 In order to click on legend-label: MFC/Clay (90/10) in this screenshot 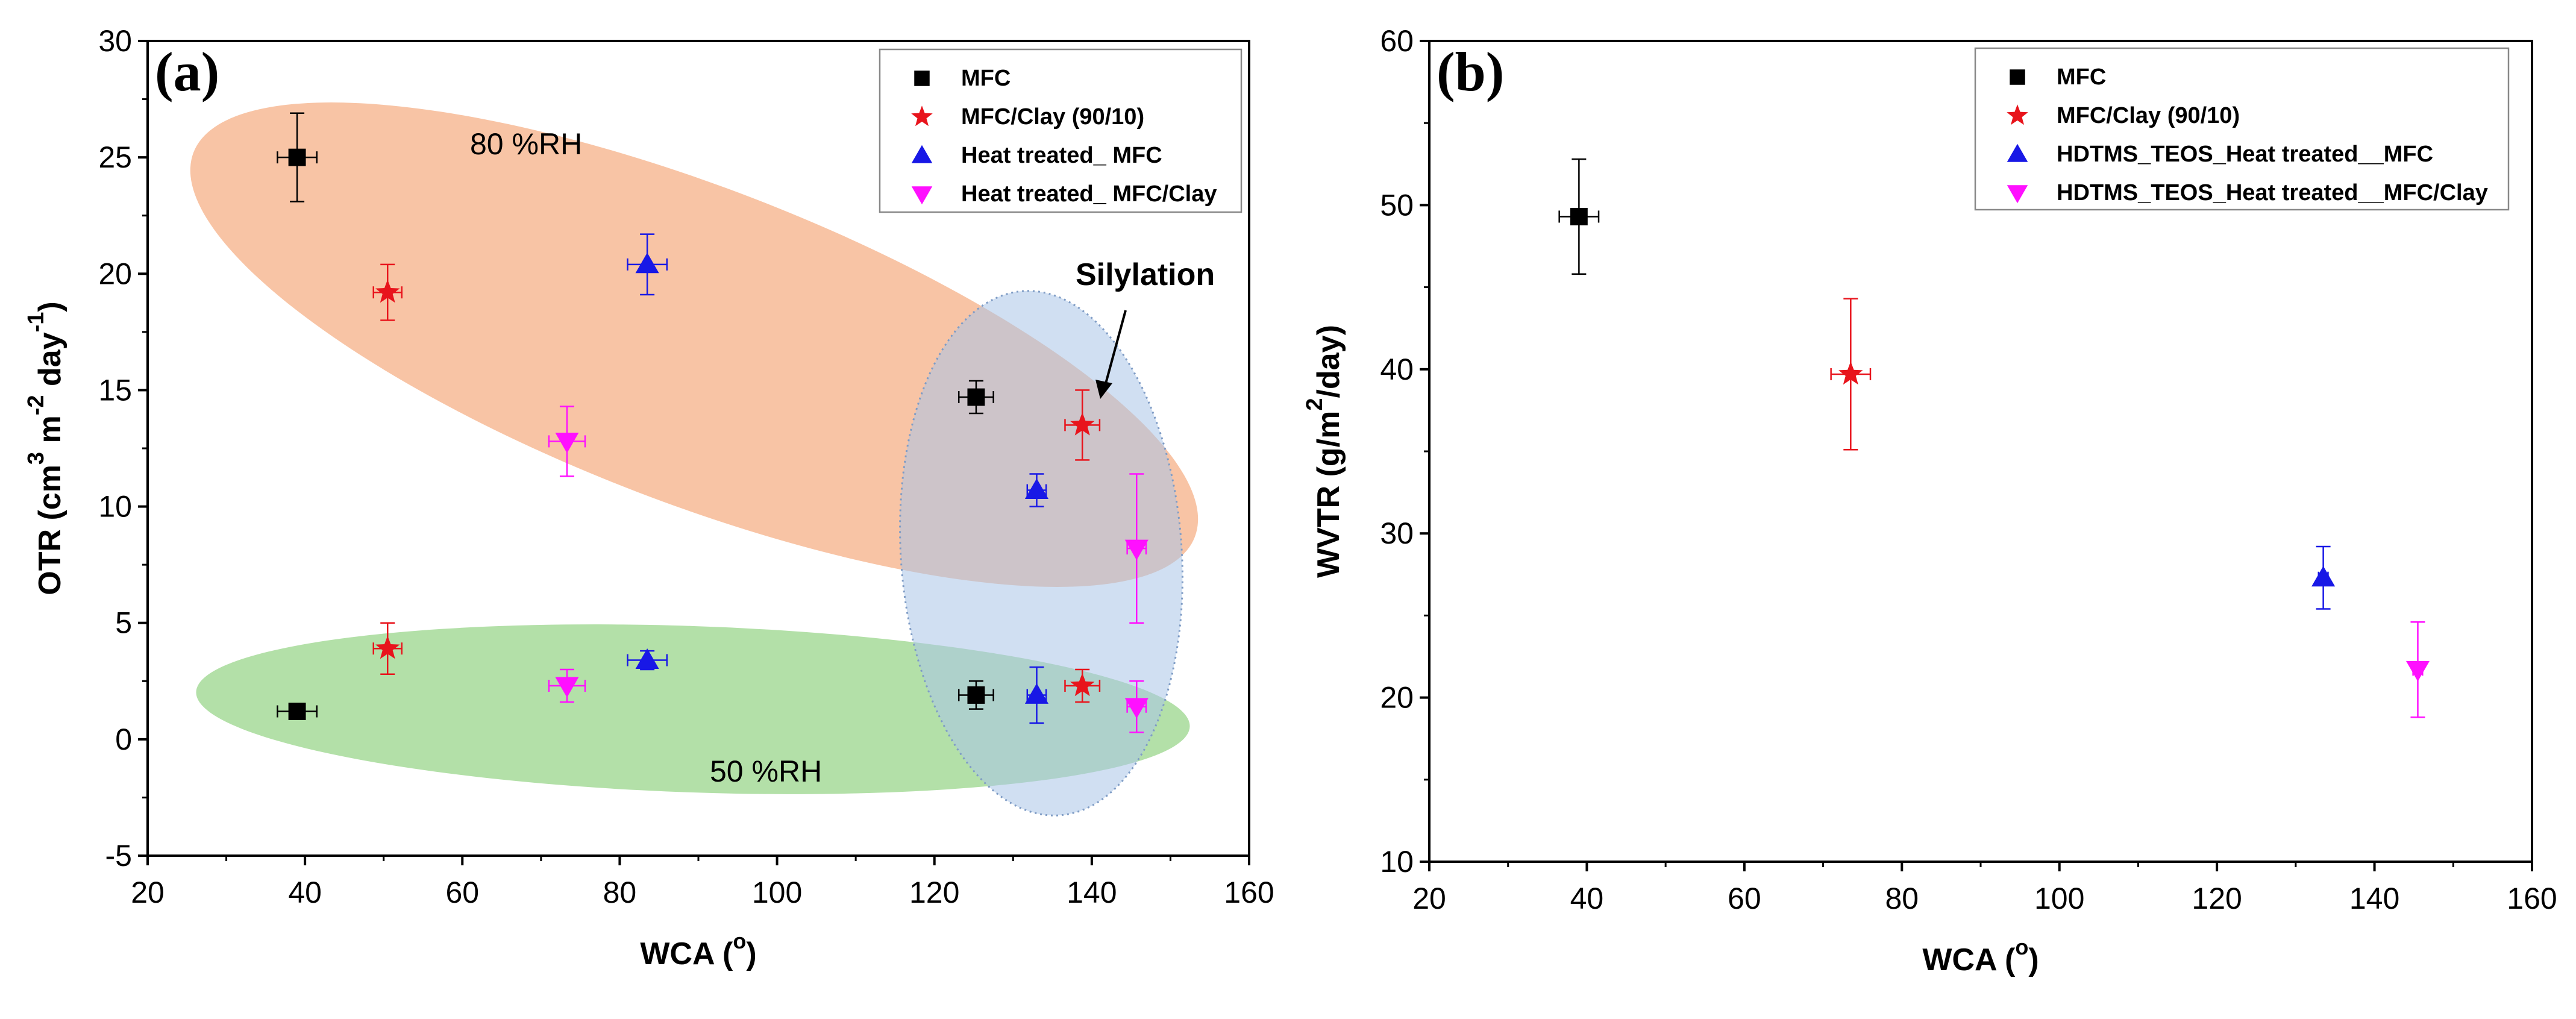, I will do `click(1052, 117)`.